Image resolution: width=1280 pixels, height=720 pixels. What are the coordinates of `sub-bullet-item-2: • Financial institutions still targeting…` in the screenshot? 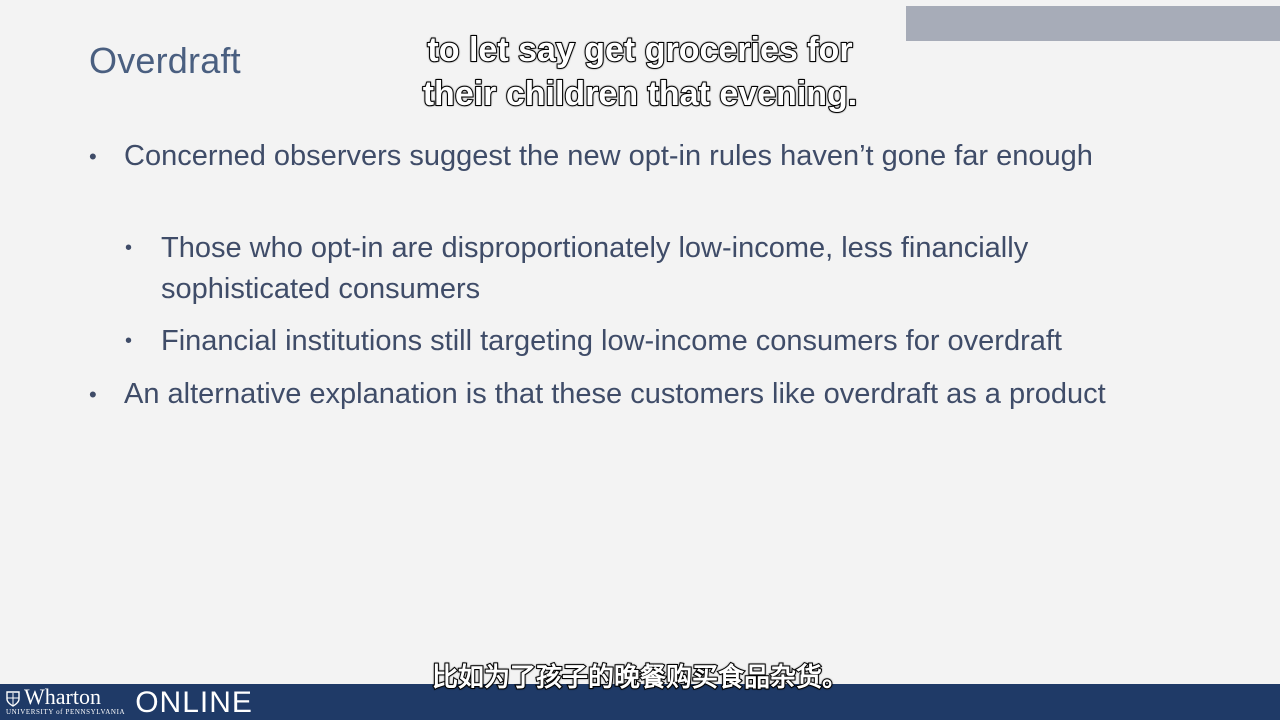 It's located at (648, 341).